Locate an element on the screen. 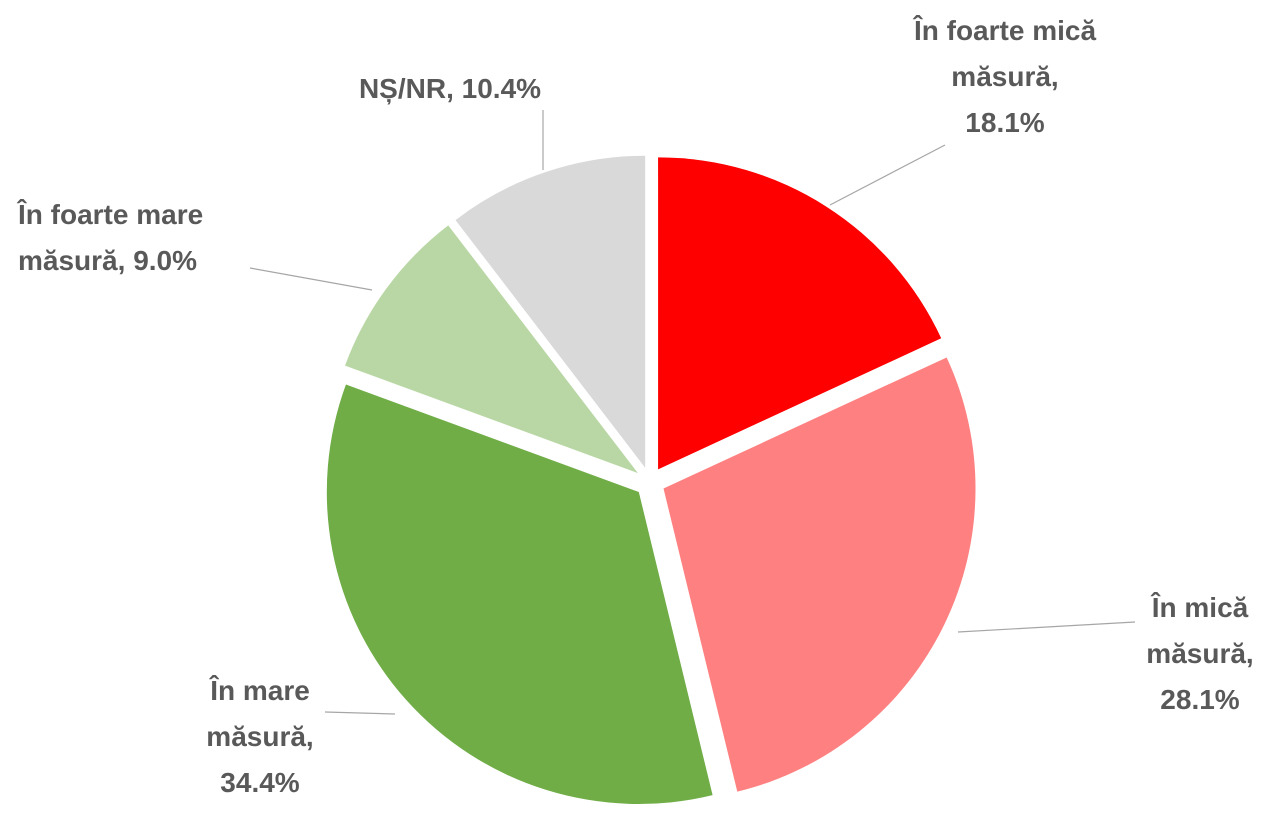  data-label: NȘ/NR, 10.4% is located at coordinates (450, 89).